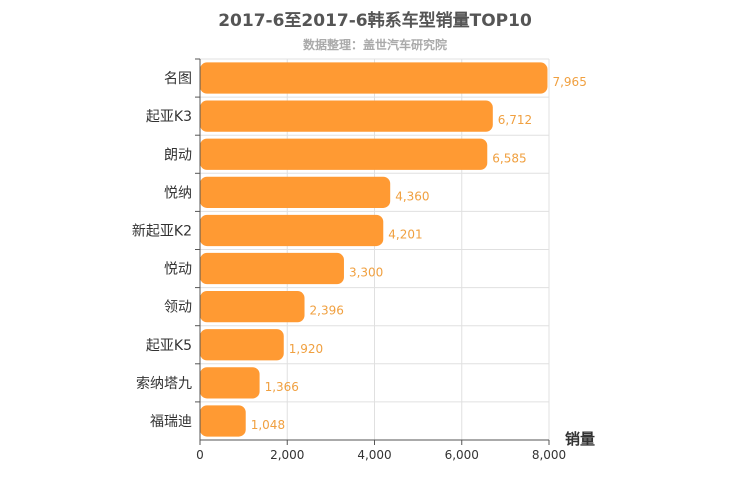 This screenshot has width=750, height=500. Describe the element at coordinates (287, 455) in the screenshot. I see `x-tick-label: 2,000` at that location.